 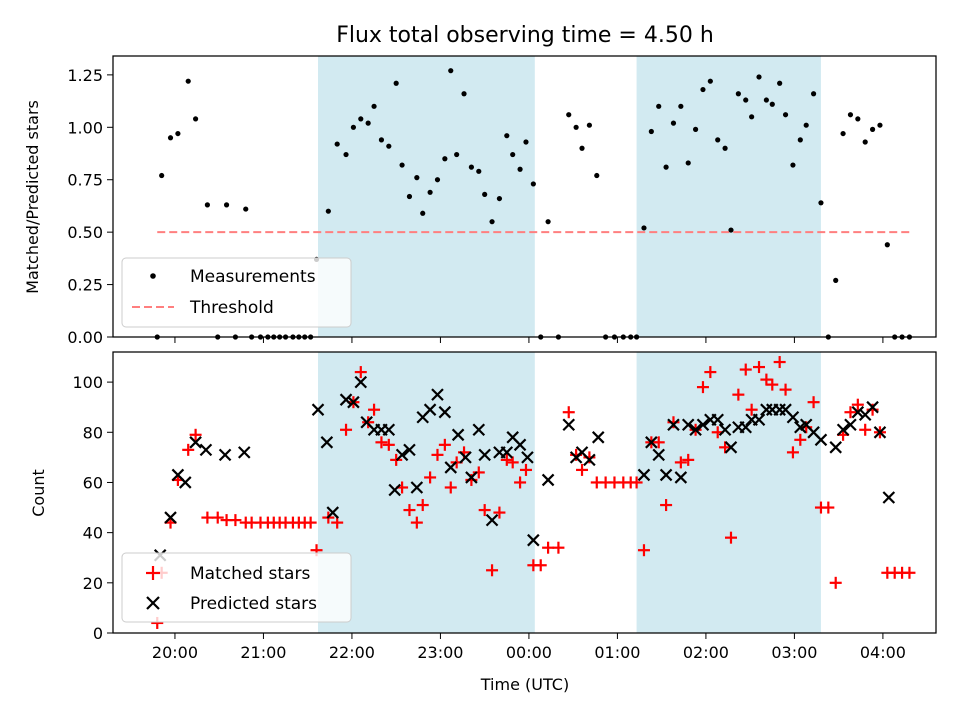 I want to click on top-legend: Measurements Threshold, so click(x=236, y=292).